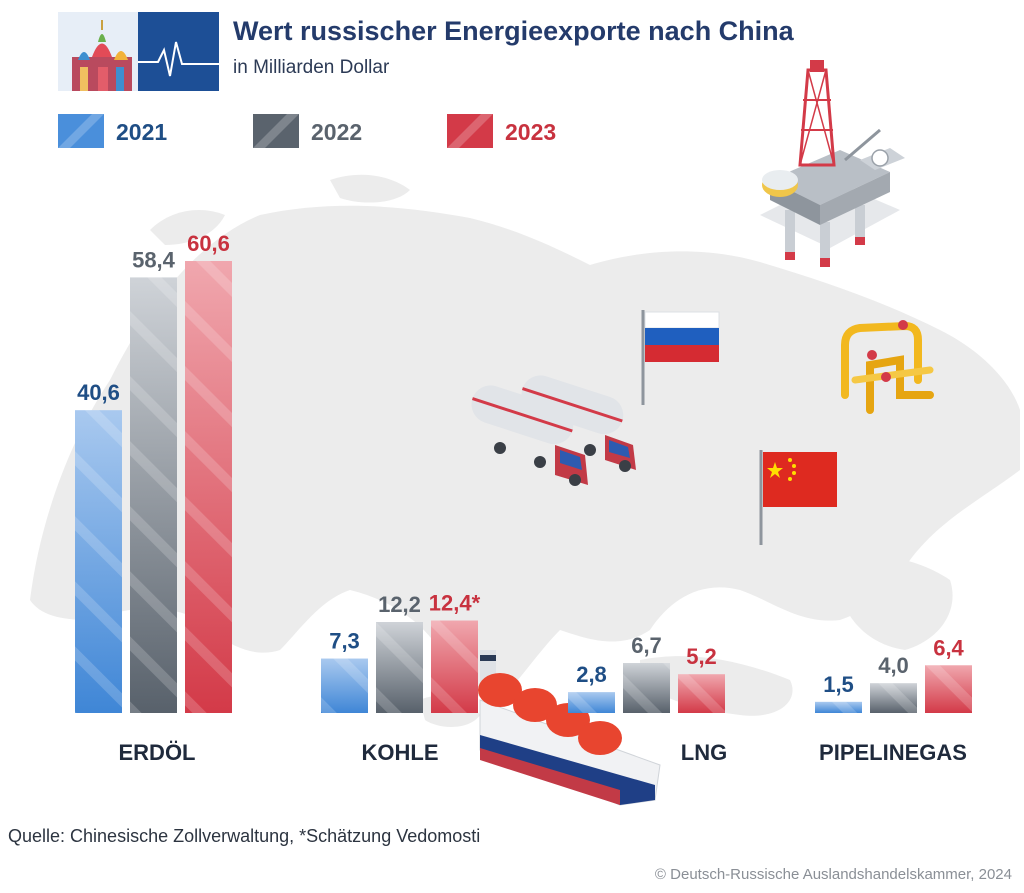 The width and height of the screenshot is (1024, 893). I want to click on bar-stripes-3-2023, so click(948, 689).